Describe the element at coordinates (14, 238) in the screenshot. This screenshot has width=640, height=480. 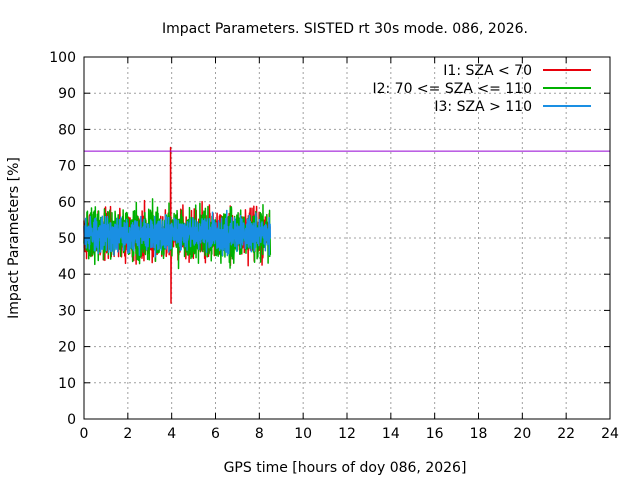
I see `y-axis-label: Impact Parameters [%]` at that location.